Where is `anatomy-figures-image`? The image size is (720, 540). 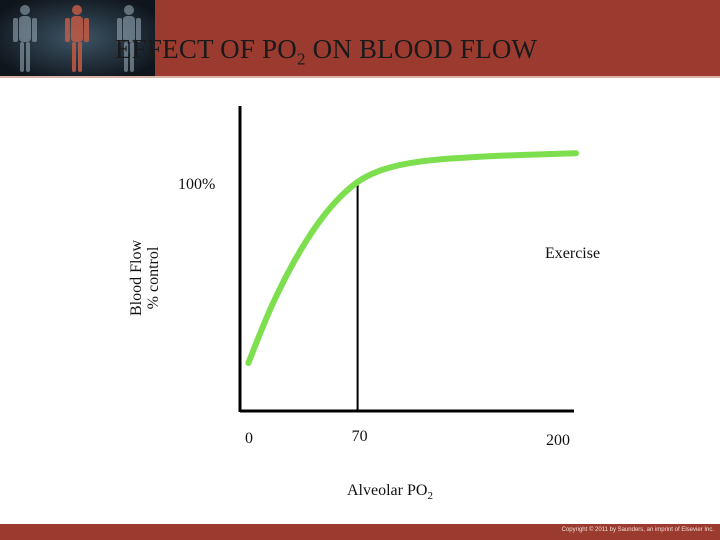
anatomy-figures-image is located at coordinates (77, 38).